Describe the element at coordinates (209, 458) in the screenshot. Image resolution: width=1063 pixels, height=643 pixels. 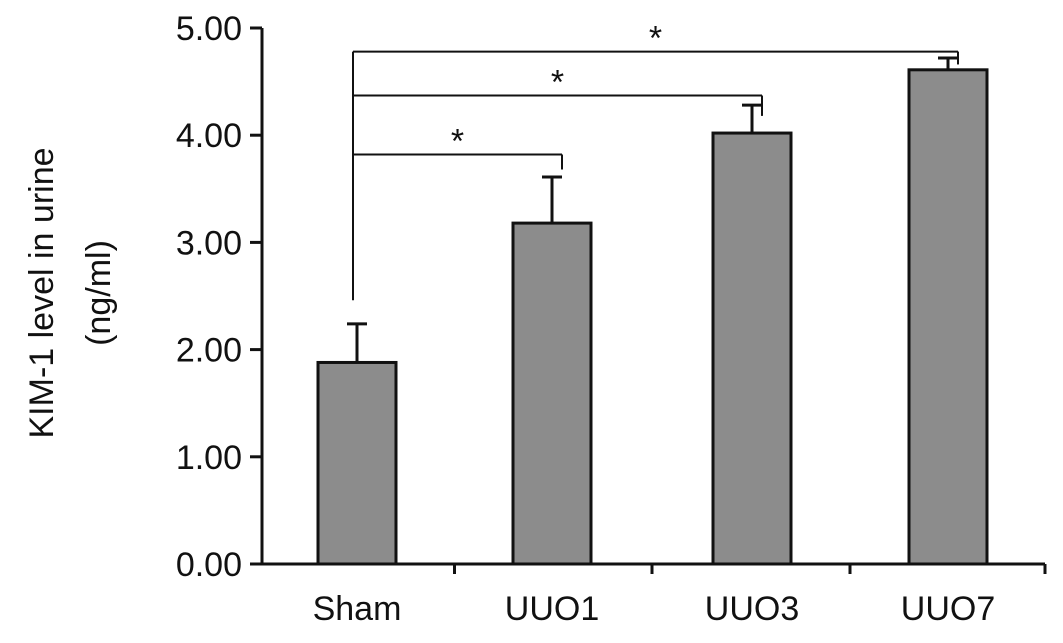
I see `y-tick-label: 1.00` at that location.